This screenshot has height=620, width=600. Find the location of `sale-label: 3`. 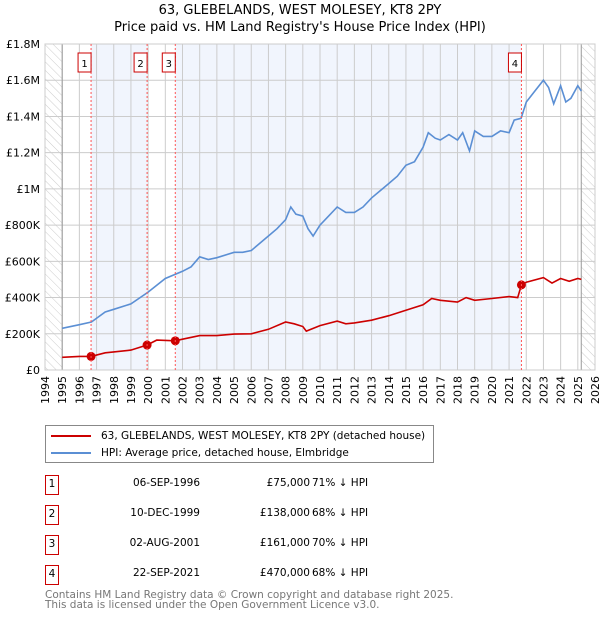

sale-label: 3 is located at coordinates (169, 64).